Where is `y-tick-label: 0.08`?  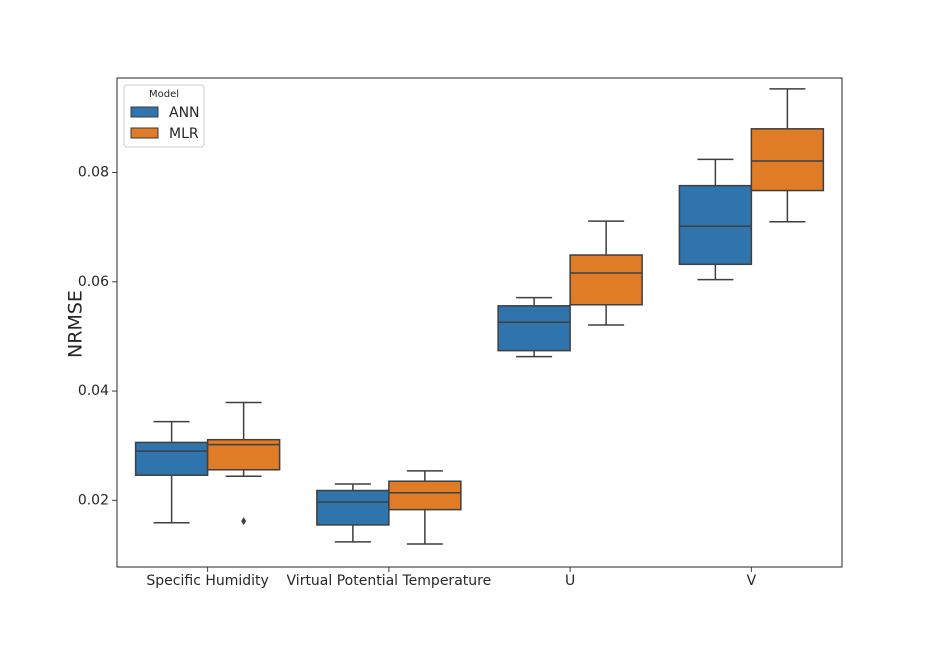 y-tick-label: 0.08 is located at coordinates (93, 173).